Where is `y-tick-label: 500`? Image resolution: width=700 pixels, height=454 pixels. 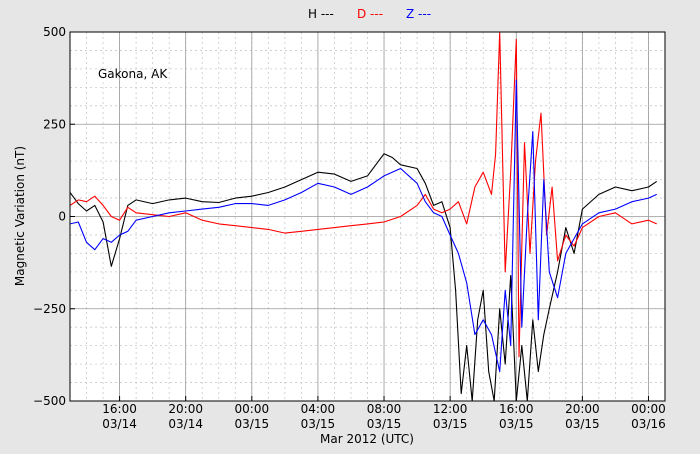 y-tick-label: 500 is located at coordinates (54, 32).